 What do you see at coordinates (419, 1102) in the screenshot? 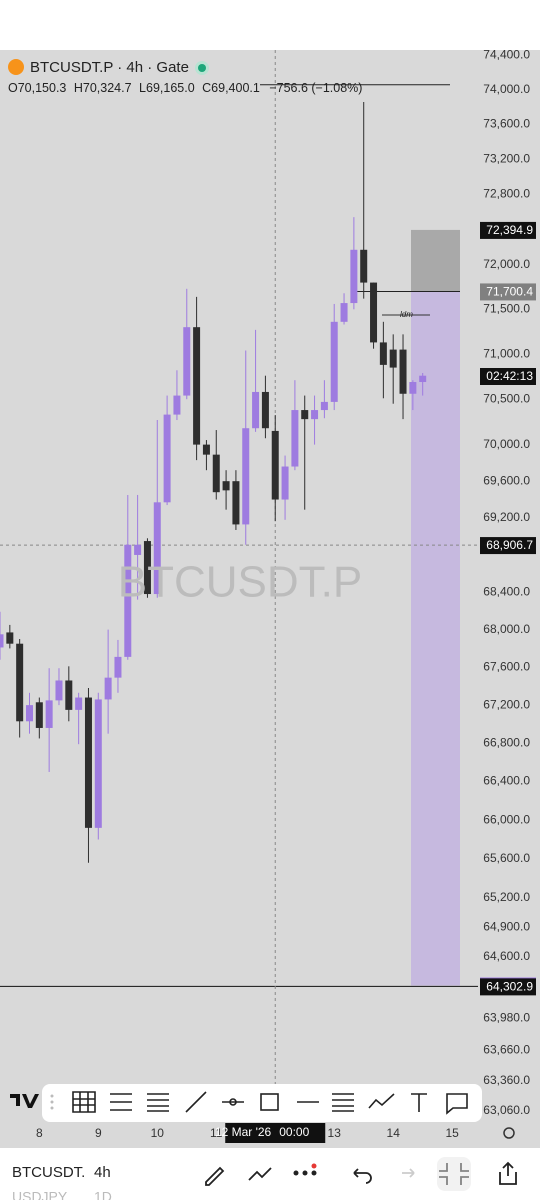
I see `text-tool` at bounding box center [419, 1102].